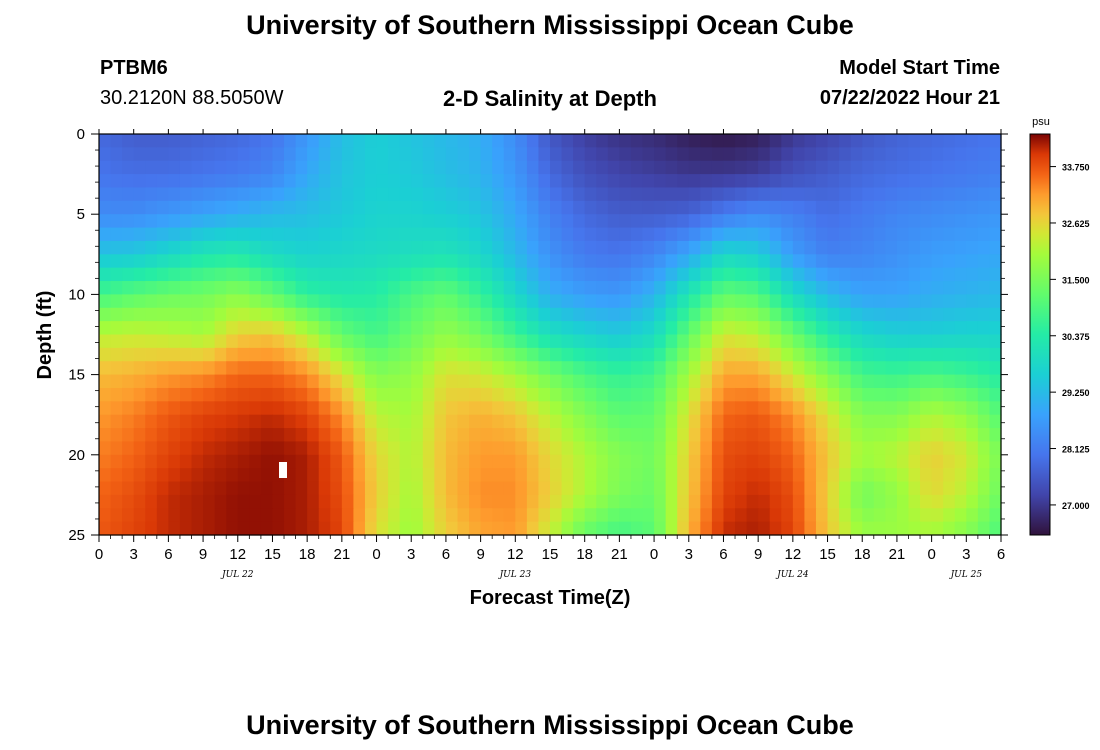  I want to click on x-tick-label: 6, so click(723, 554).